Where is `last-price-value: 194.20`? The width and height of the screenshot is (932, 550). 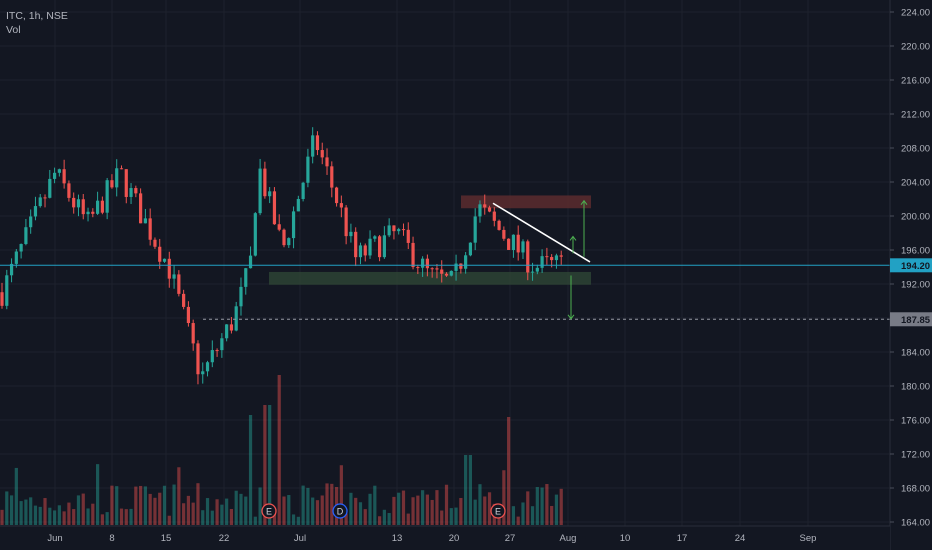
last-price-value: 194.20 is located at coordinates (915, 266).